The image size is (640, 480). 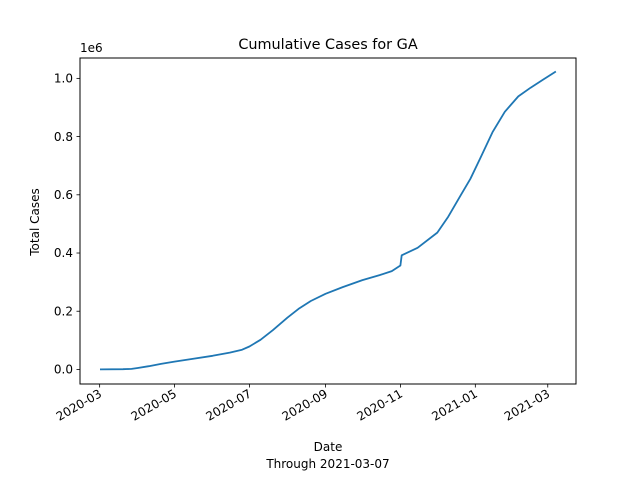 What do you see at coordinates (91, 48) in the screenshot?
I see `y-axis-offset-label: 1e6` at bounding box center [91, 48].